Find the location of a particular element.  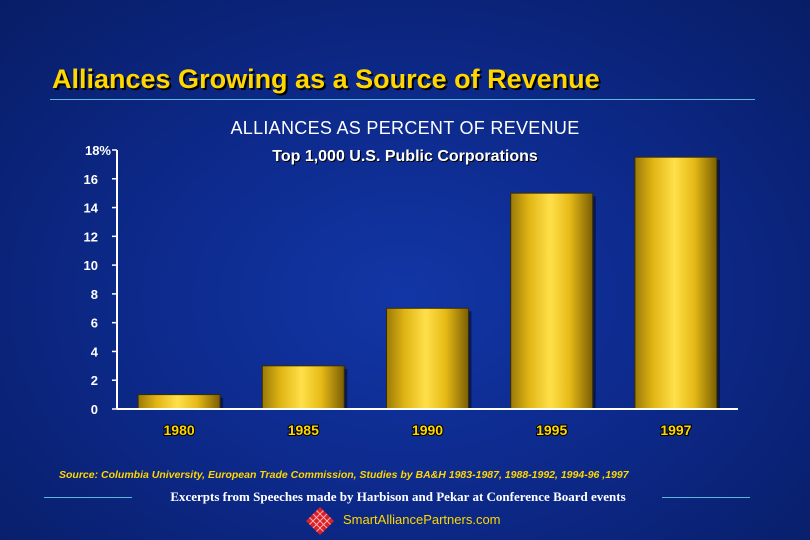

footer-divider-right is located at coordinates (706, 497).